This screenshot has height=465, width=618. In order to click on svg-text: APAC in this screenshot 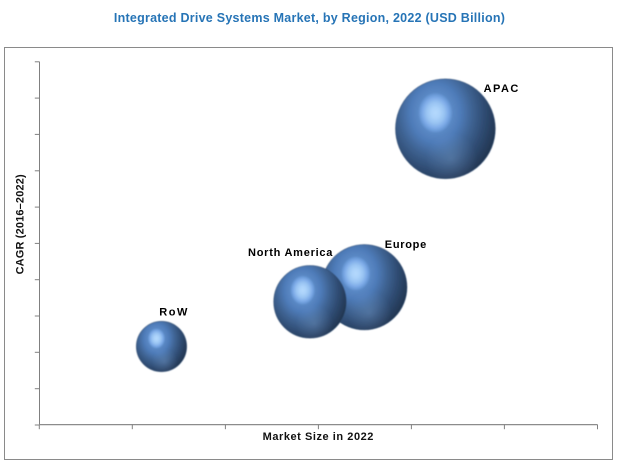, I will do `click(502, 89)`.